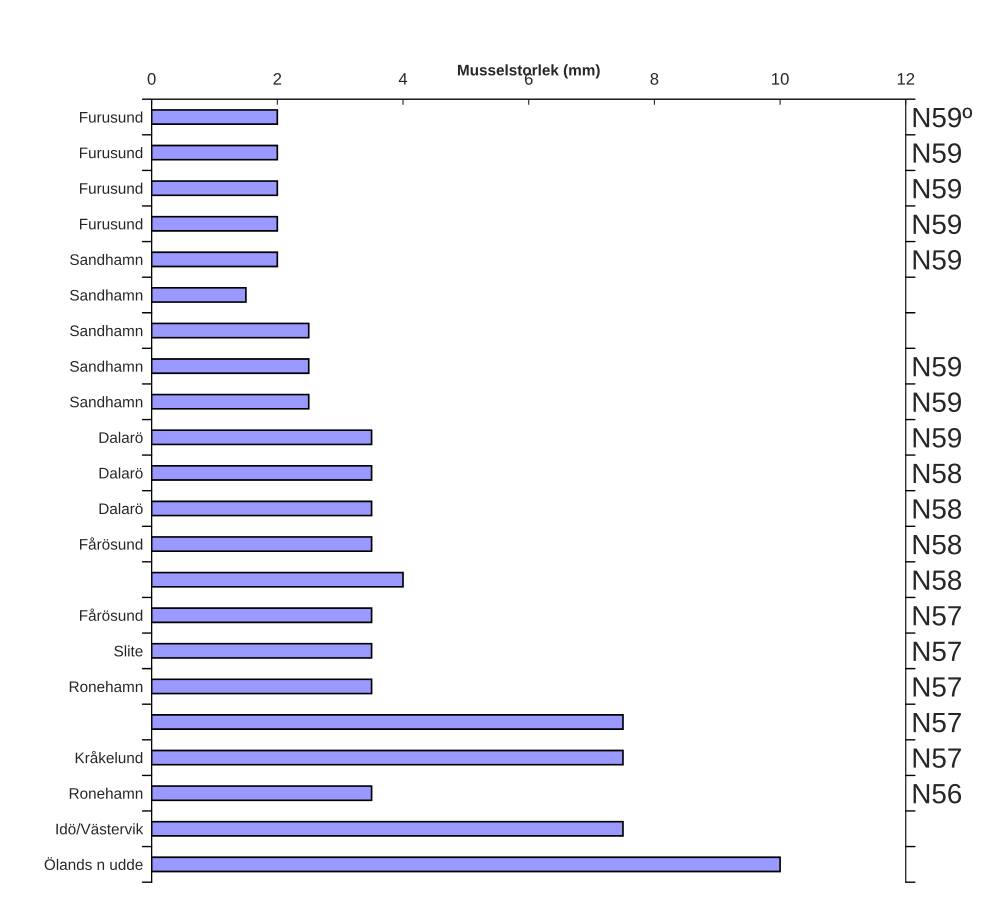 The width and height of the screenshot is (991, 902). I want to click on x-tick-label: 10, so click(780, 79).